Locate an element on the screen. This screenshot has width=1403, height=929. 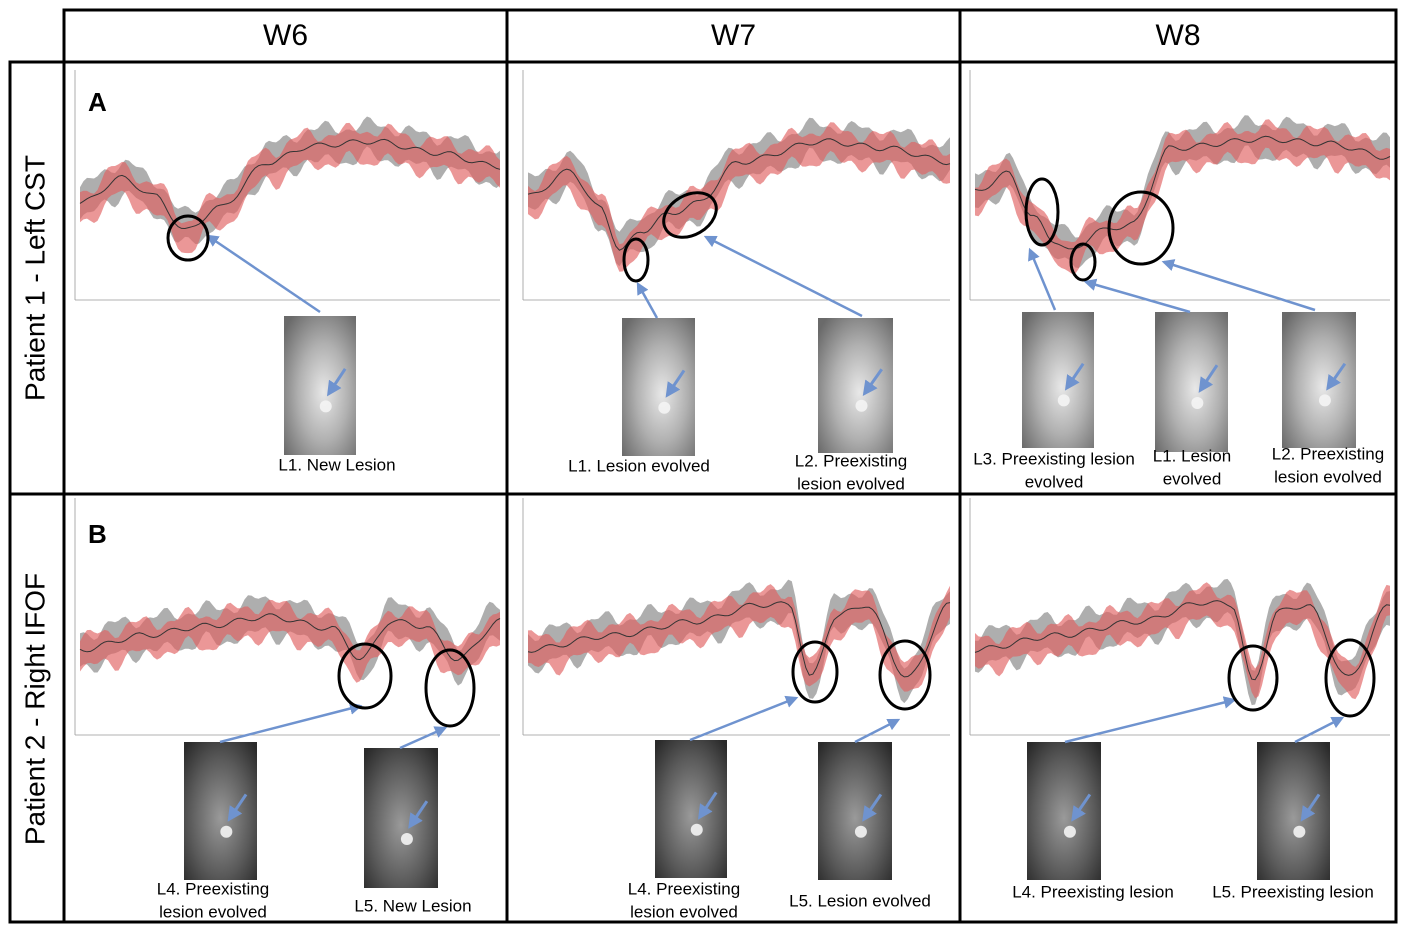
caption: L1. New Lesion is located at coordinates (336, 464).